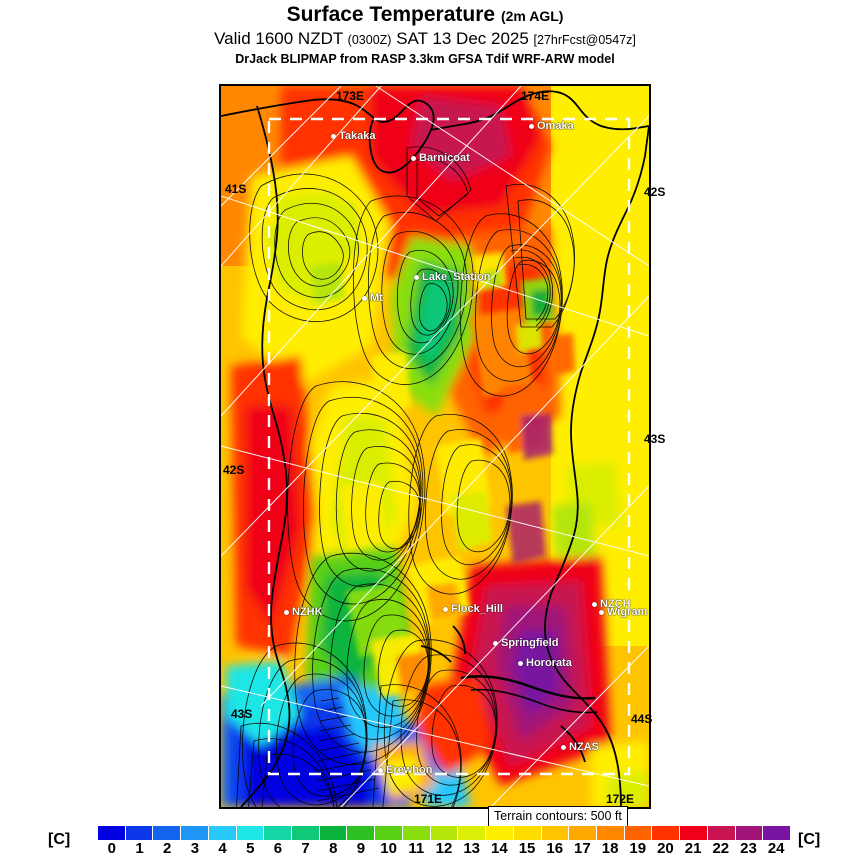 The height and width of the screenshot is (860, 850). What do you see at coordinates (642, 719) in the screenshot?
I see `grat-44s-outside: 44S` at bounding box center [642, 719].